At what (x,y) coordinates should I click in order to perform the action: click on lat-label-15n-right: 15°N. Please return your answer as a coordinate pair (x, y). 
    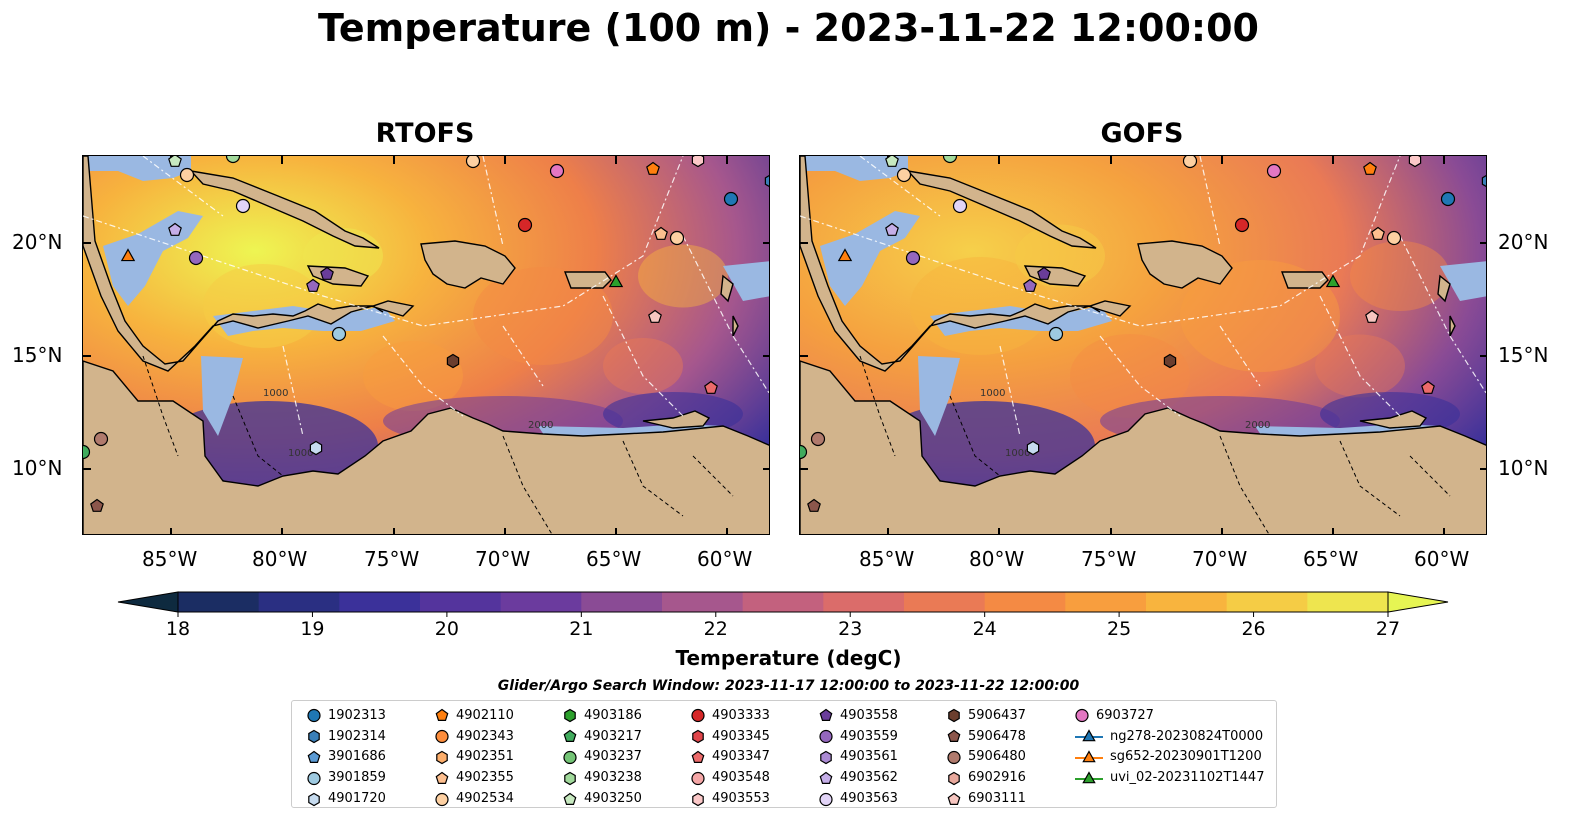
    Looking at the image, I should click on (1523, 355).